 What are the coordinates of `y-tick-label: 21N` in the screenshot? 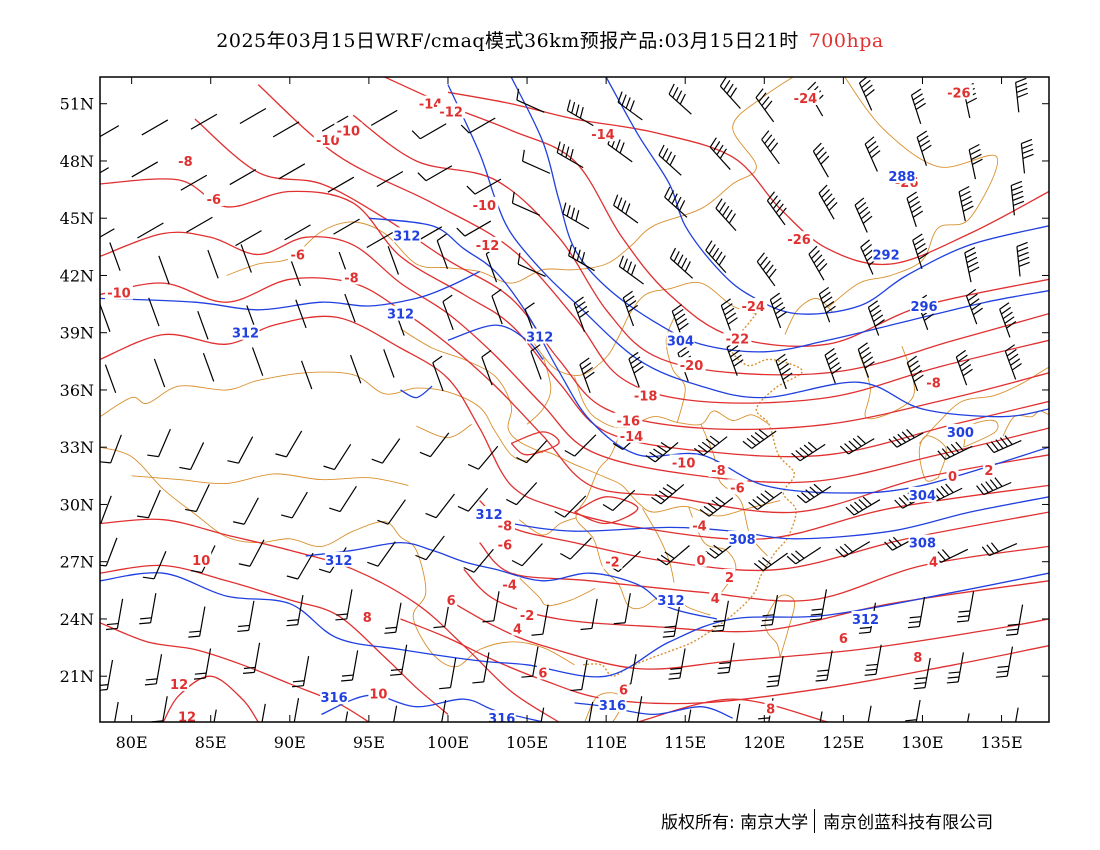 It's located at (77, 676).